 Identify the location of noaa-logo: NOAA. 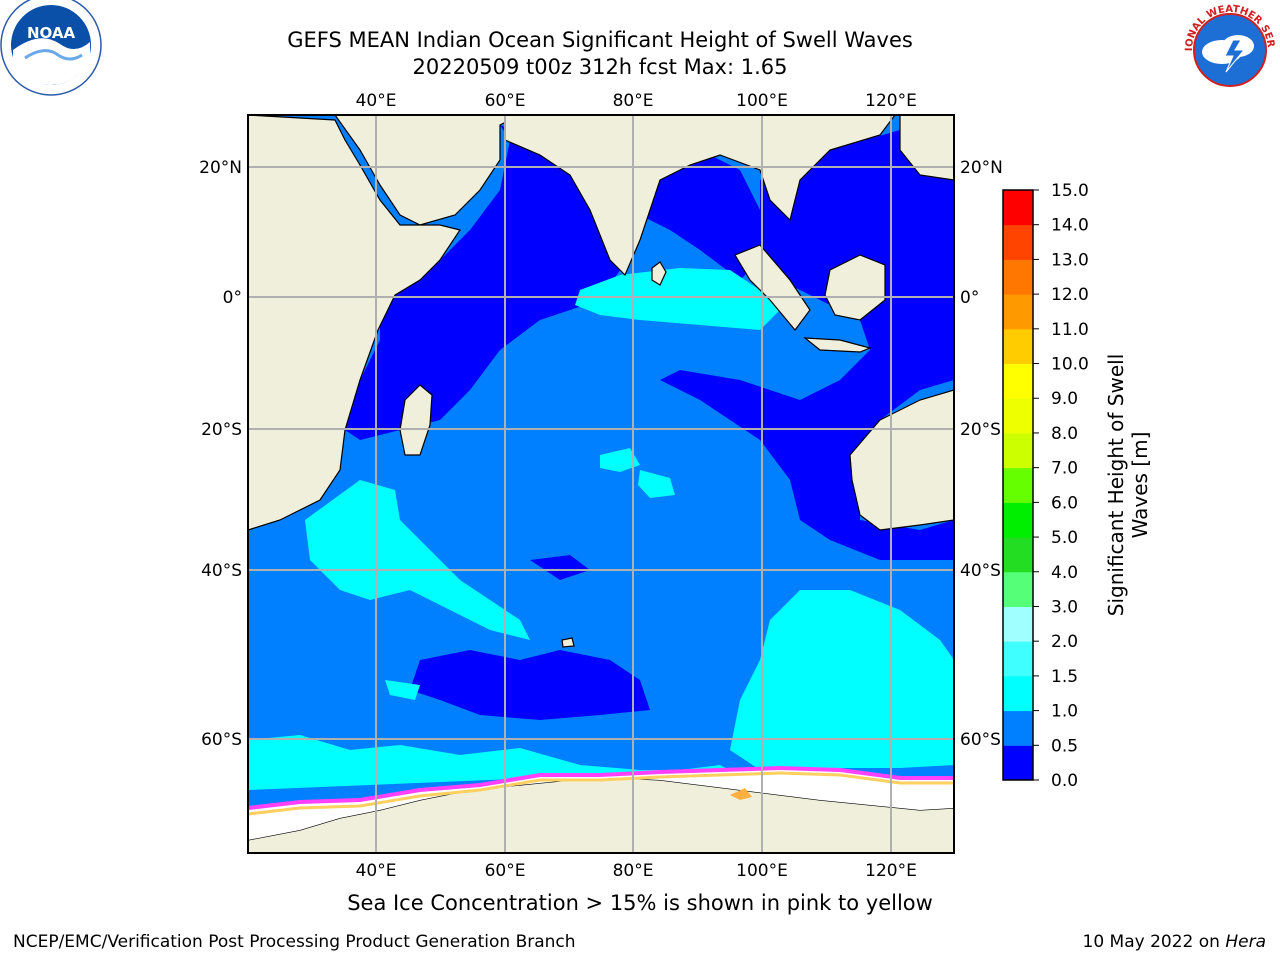
(51, 48).